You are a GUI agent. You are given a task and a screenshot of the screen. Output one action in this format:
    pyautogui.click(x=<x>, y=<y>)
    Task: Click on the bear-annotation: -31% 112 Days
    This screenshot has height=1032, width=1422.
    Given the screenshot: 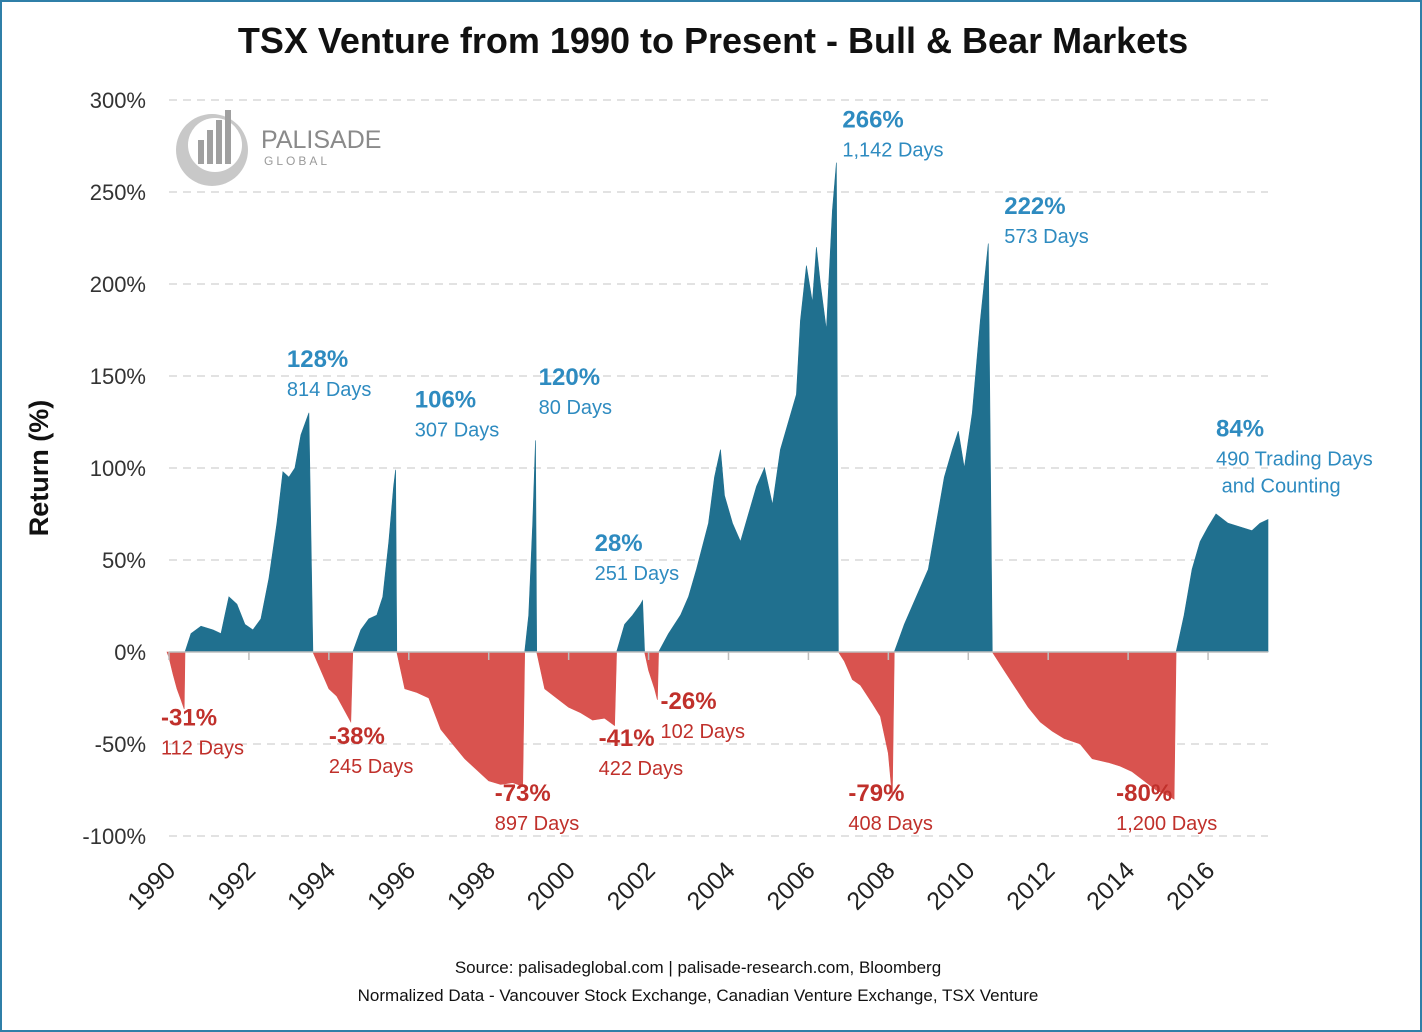 What is the action you would take?
    pyautogui.click(x=202, y=732)
    